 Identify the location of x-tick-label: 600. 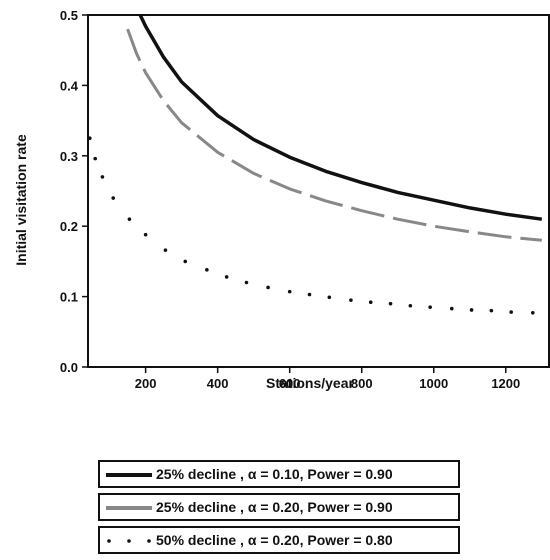
(290, 383).